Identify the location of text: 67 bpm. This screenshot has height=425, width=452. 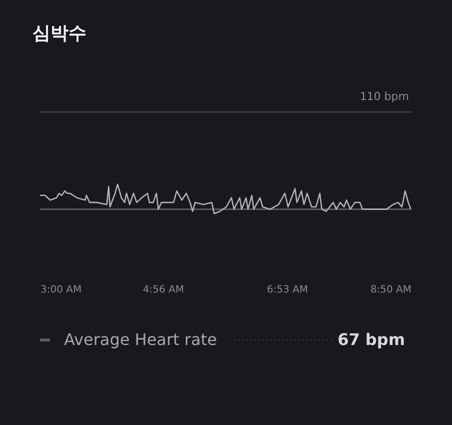
(371, 339).